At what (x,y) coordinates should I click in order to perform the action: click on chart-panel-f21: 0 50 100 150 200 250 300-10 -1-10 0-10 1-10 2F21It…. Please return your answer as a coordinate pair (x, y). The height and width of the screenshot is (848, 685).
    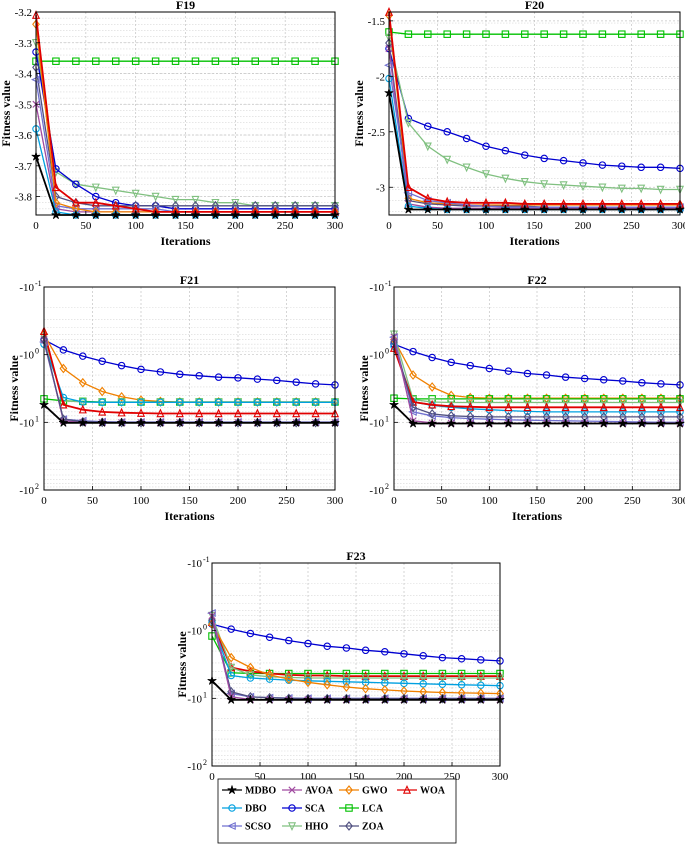
    Looking at the image, I should click on (175, 398).